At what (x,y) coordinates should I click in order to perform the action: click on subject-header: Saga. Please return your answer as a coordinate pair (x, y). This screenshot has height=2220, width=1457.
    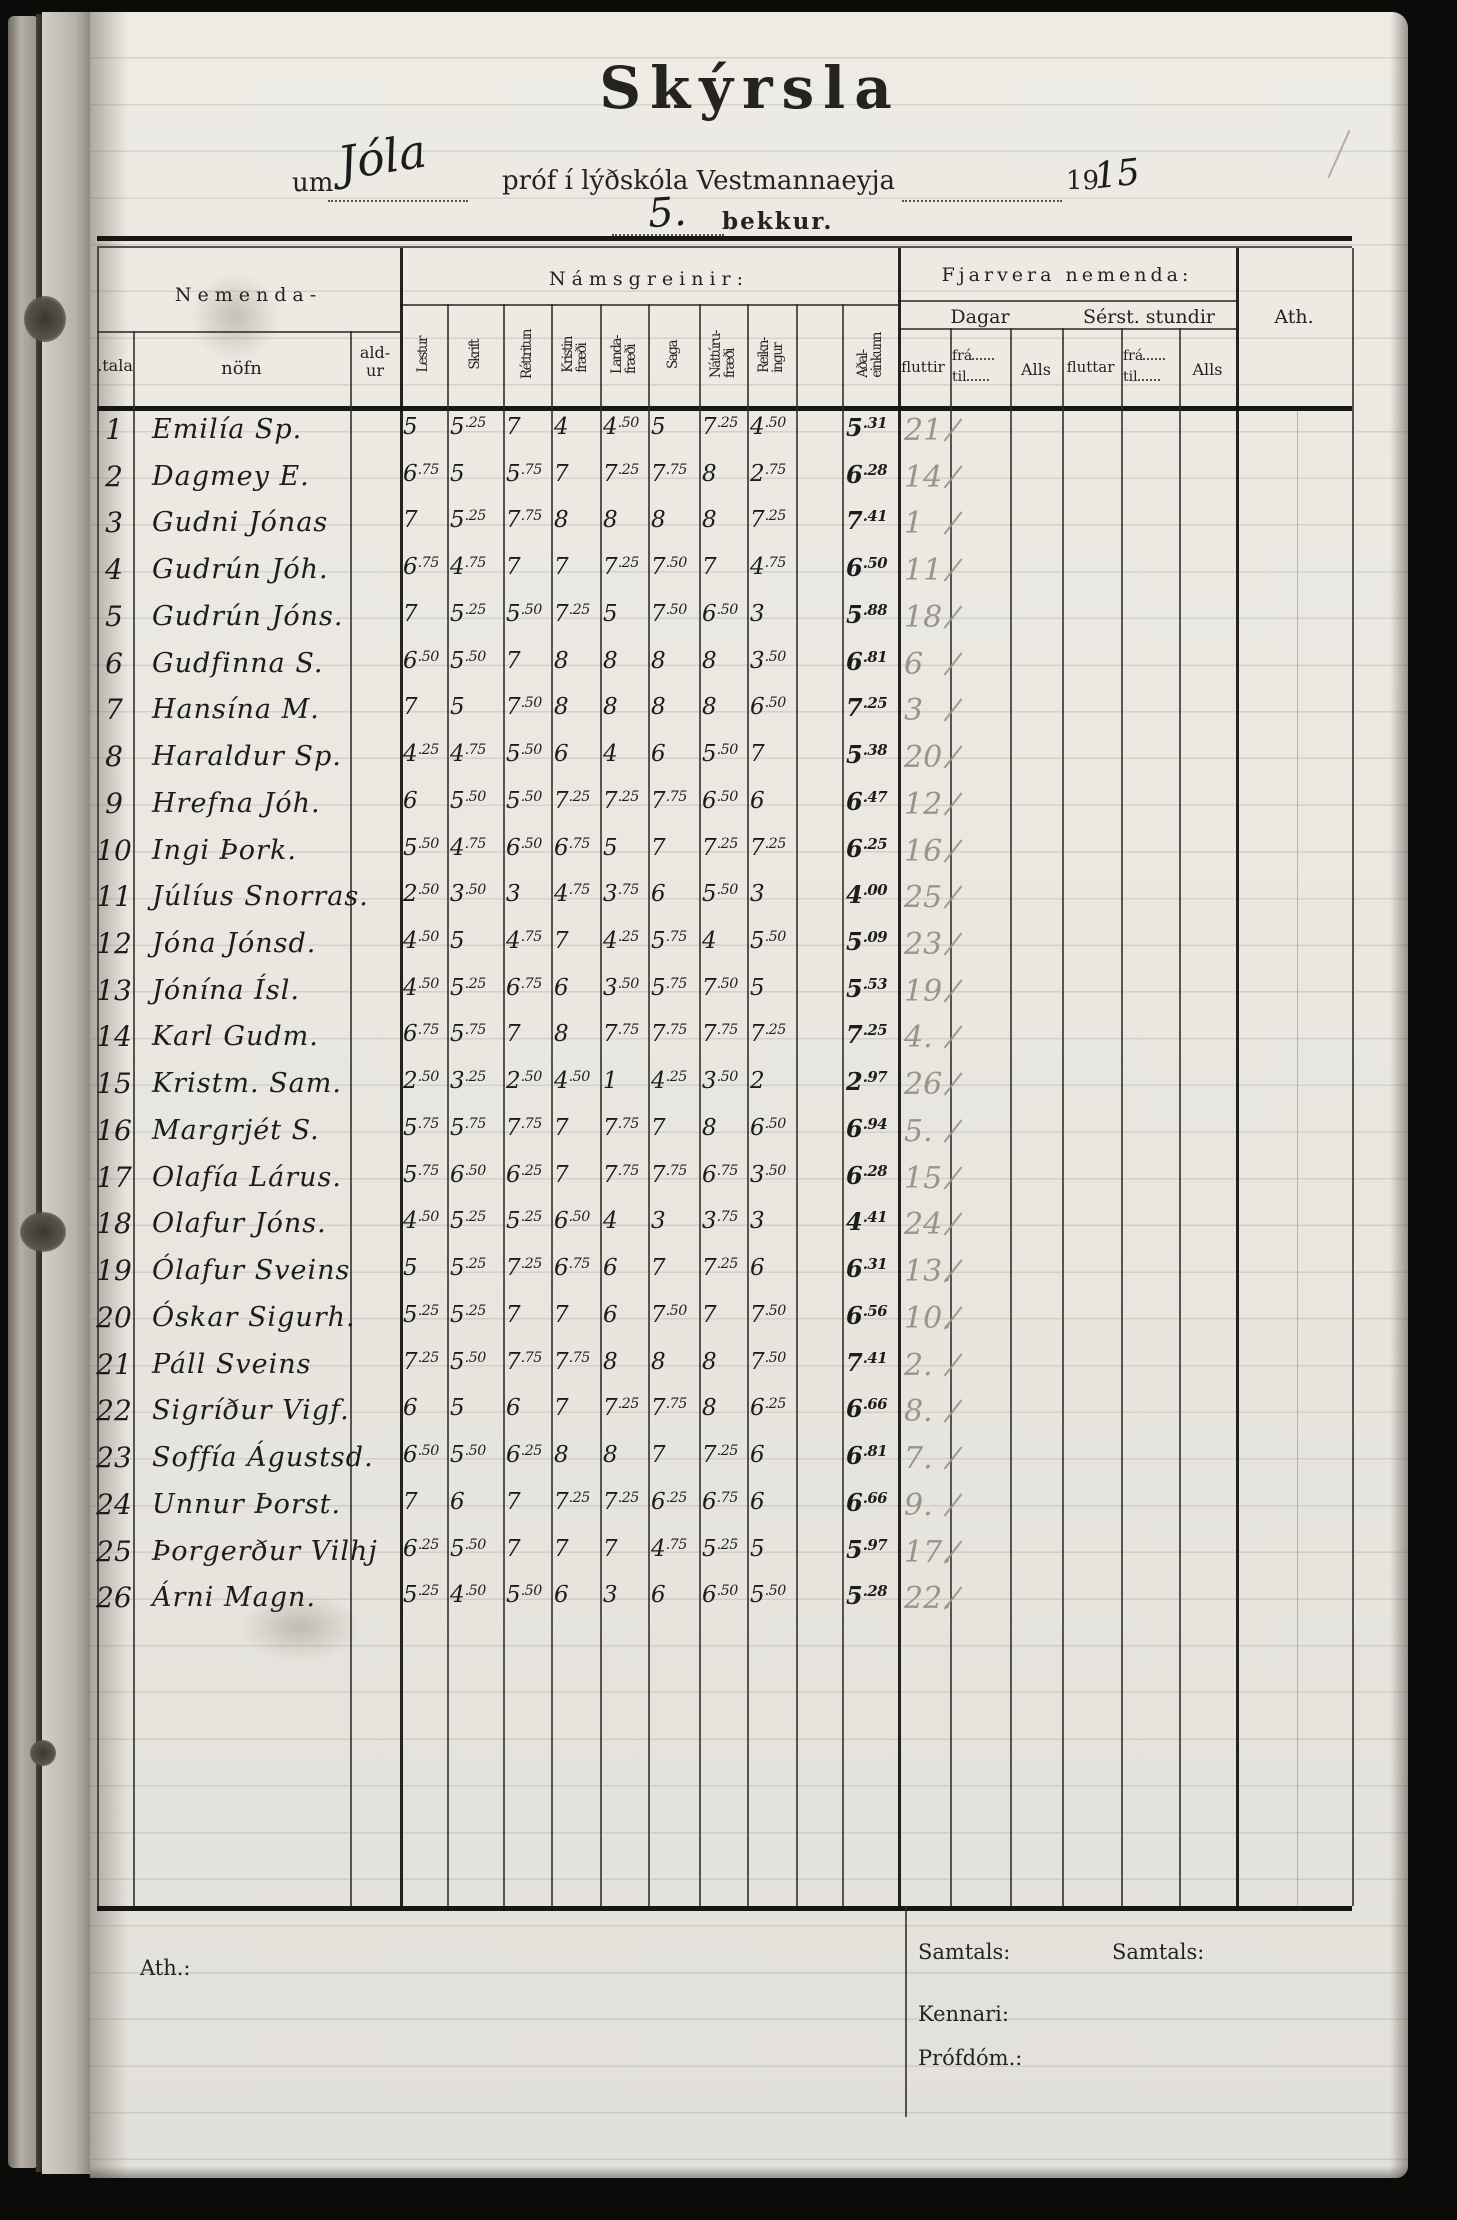
    Looking at the image, I should click on (673, 355).